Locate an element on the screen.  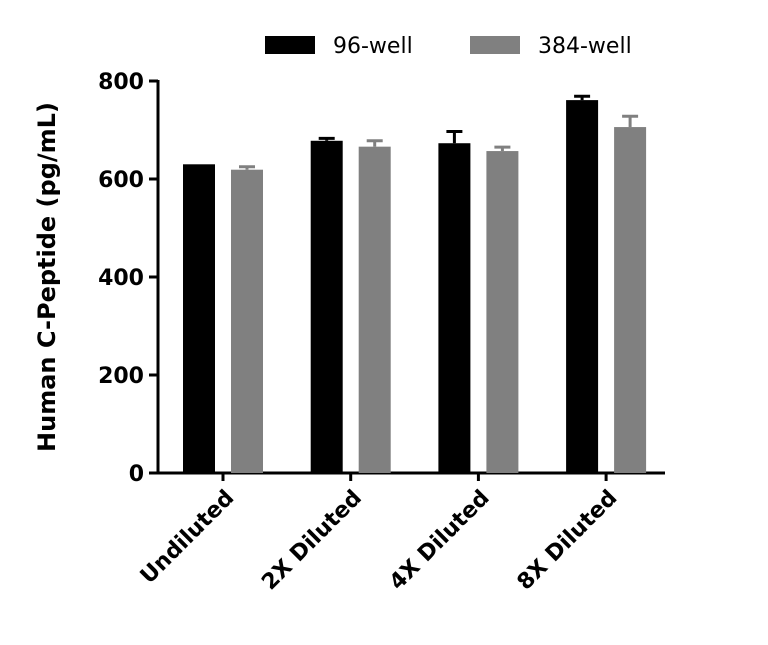
x-tick-label: 8X Diluted is located at coordinates (568, 541).